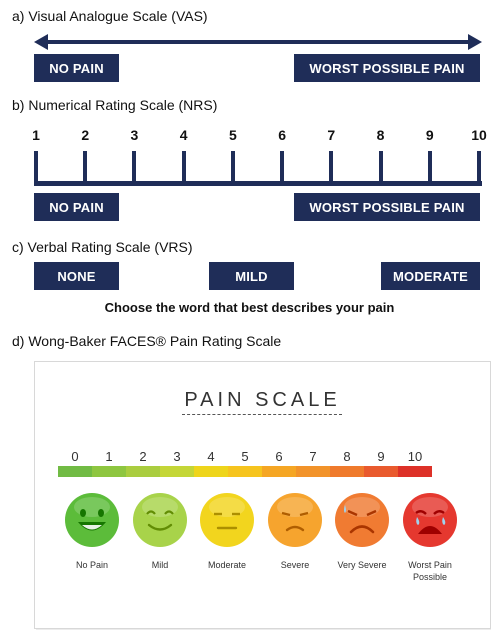  I want to click on face-label-1: Mild, so click(160, 565).